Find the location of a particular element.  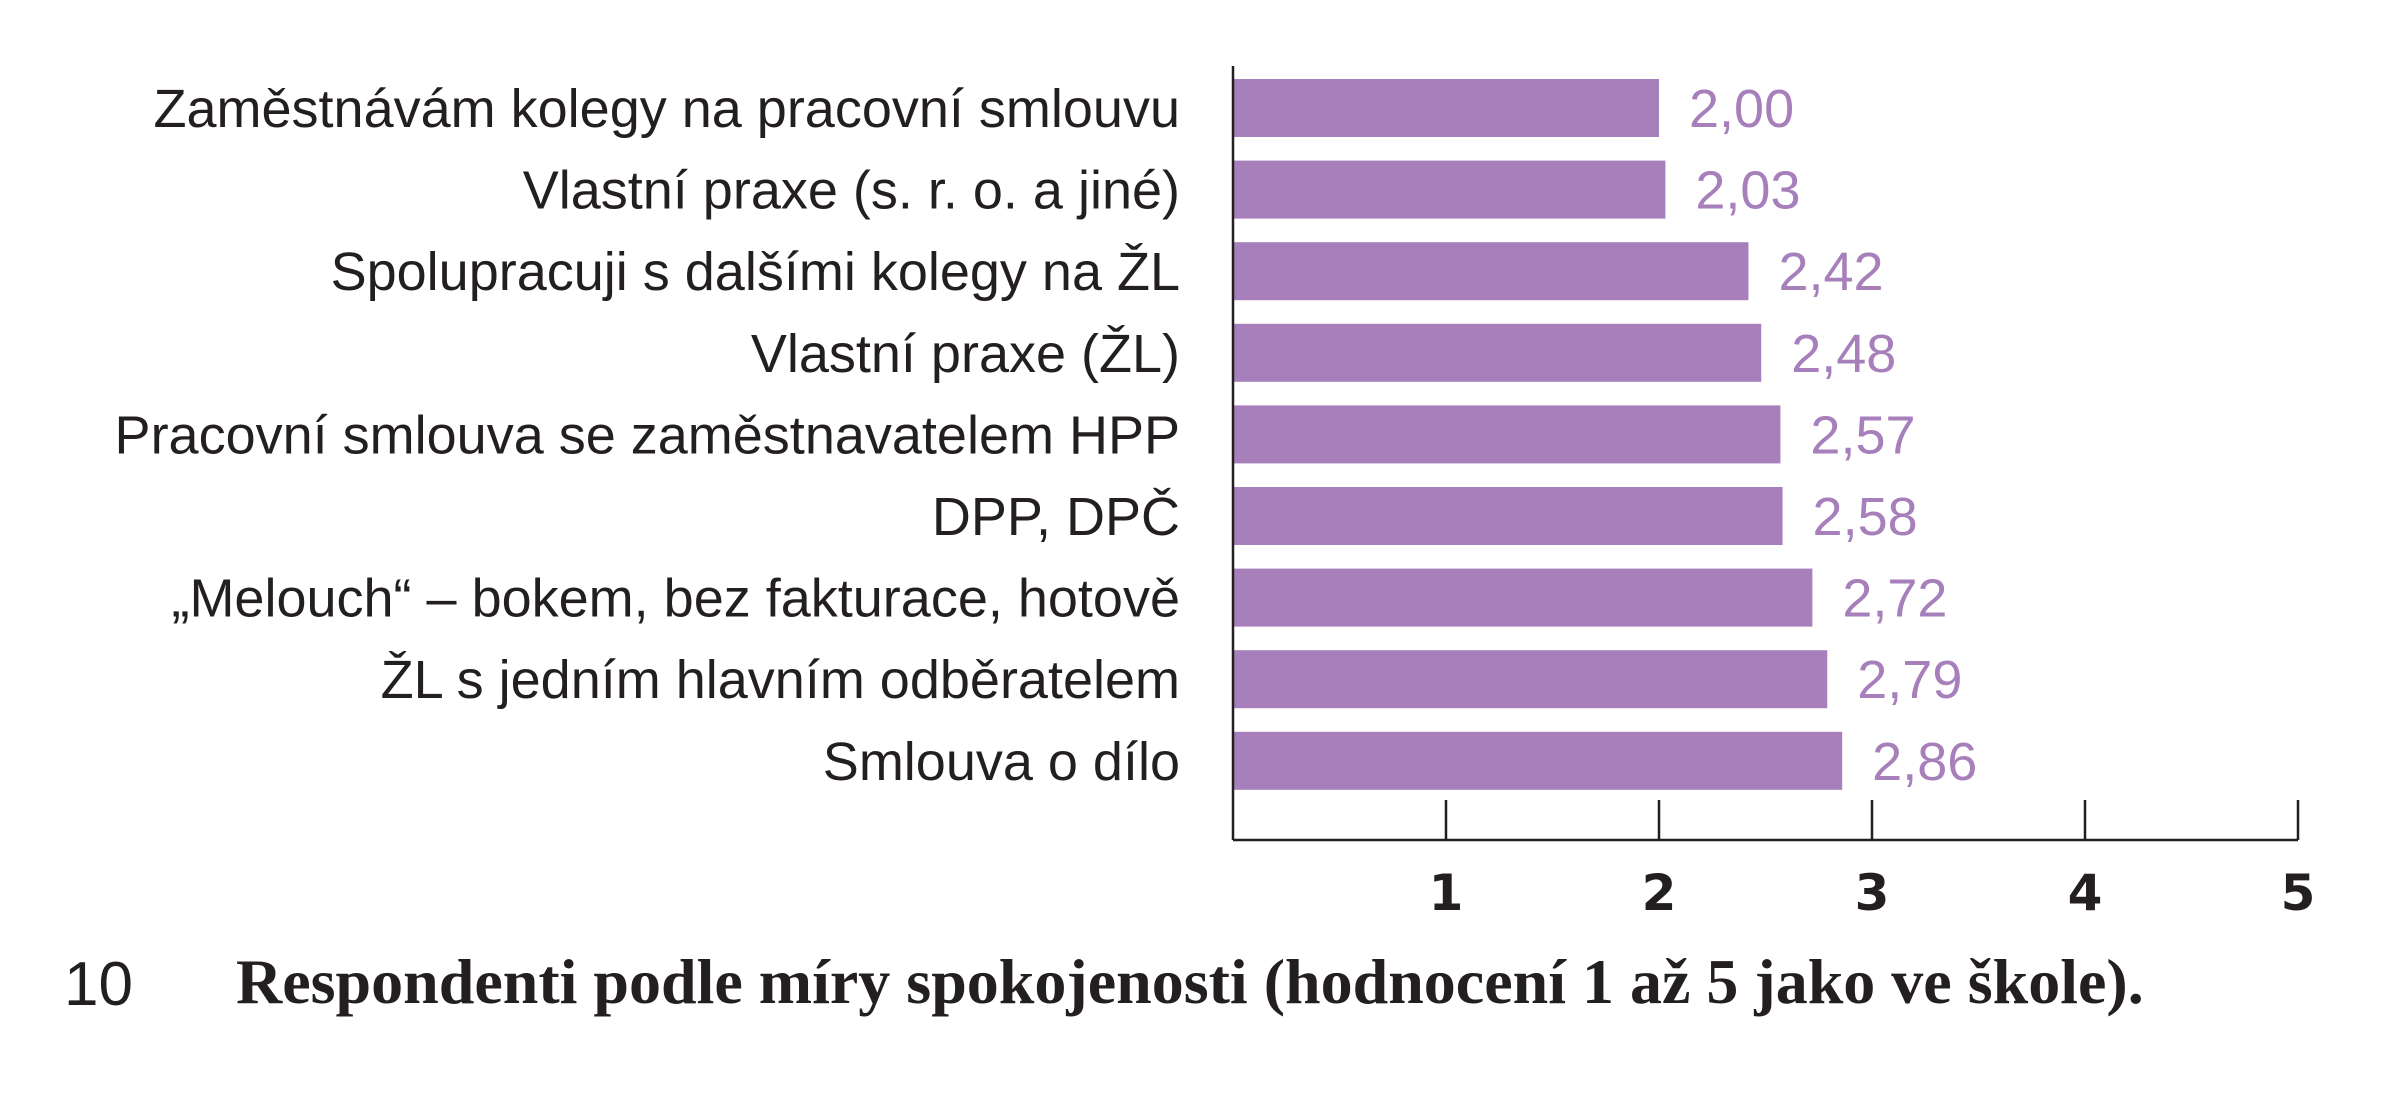

category-label: „Melouch“ – bokem, bez fakturace, hotově is located at coordinates (675, 599).